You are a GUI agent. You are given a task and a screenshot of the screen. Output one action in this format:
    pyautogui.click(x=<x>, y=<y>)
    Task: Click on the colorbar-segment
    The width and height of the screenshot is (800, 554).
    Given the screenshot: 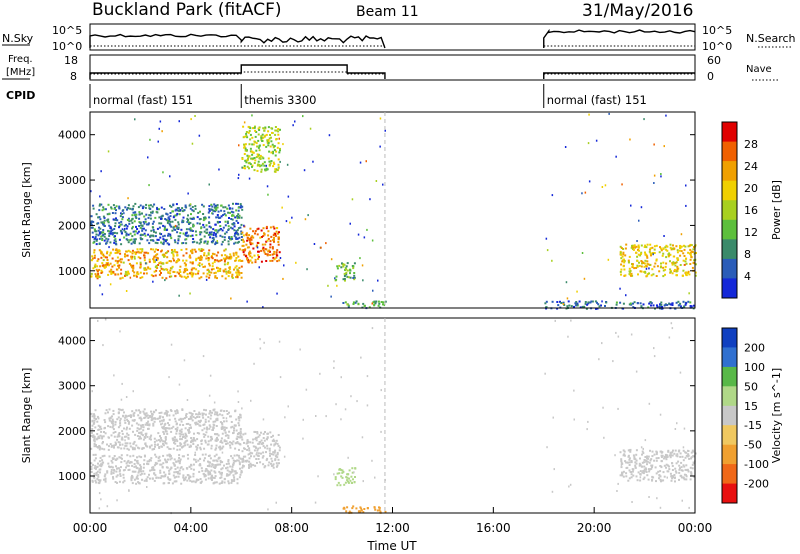 What is the action you would take?
    pyautogui.click(x=729, y=415)
    